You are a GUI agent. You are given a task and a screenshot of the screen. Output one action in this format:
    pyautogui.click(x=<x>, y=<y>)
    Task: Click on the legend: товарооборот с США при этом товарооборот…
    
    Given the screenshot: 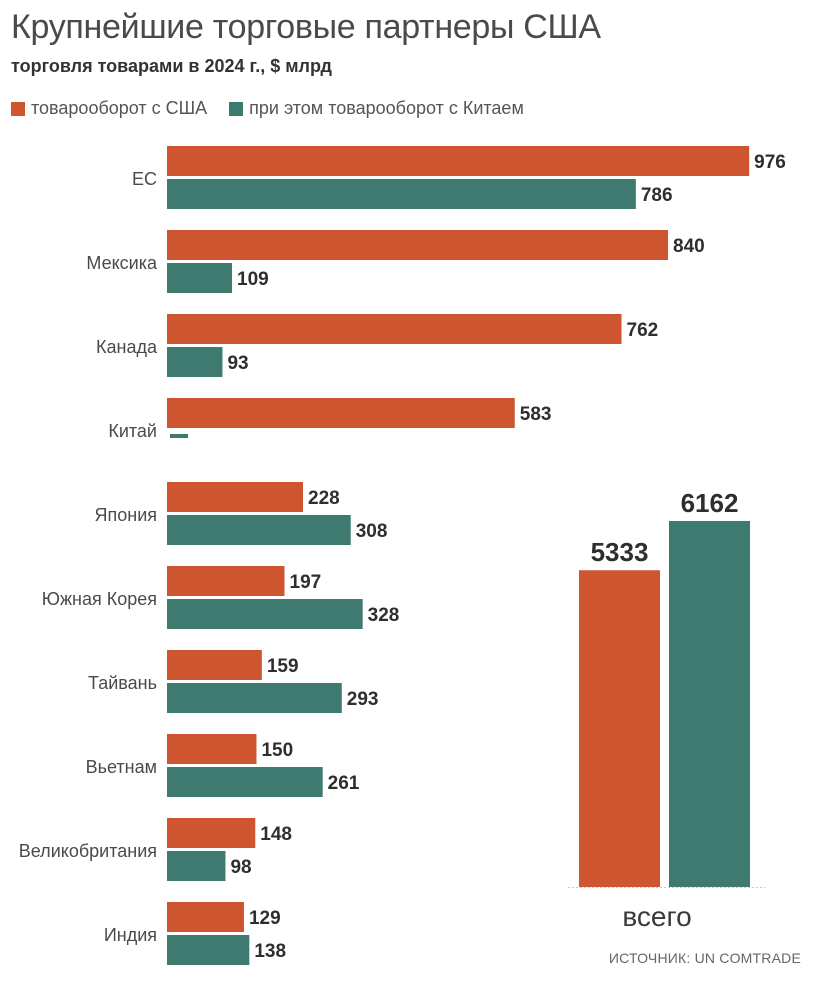 What is the action you would take?
    pyautogui.click(x=278, y=108)
    